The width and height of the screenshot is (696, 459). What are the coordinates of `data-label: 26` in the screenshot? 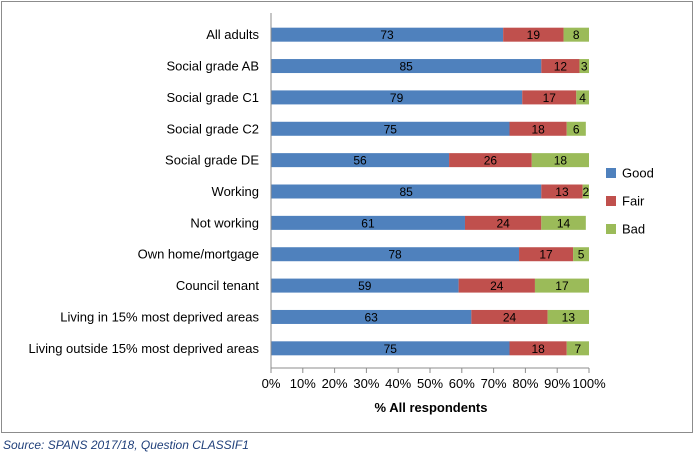 It's located at (491, 161).